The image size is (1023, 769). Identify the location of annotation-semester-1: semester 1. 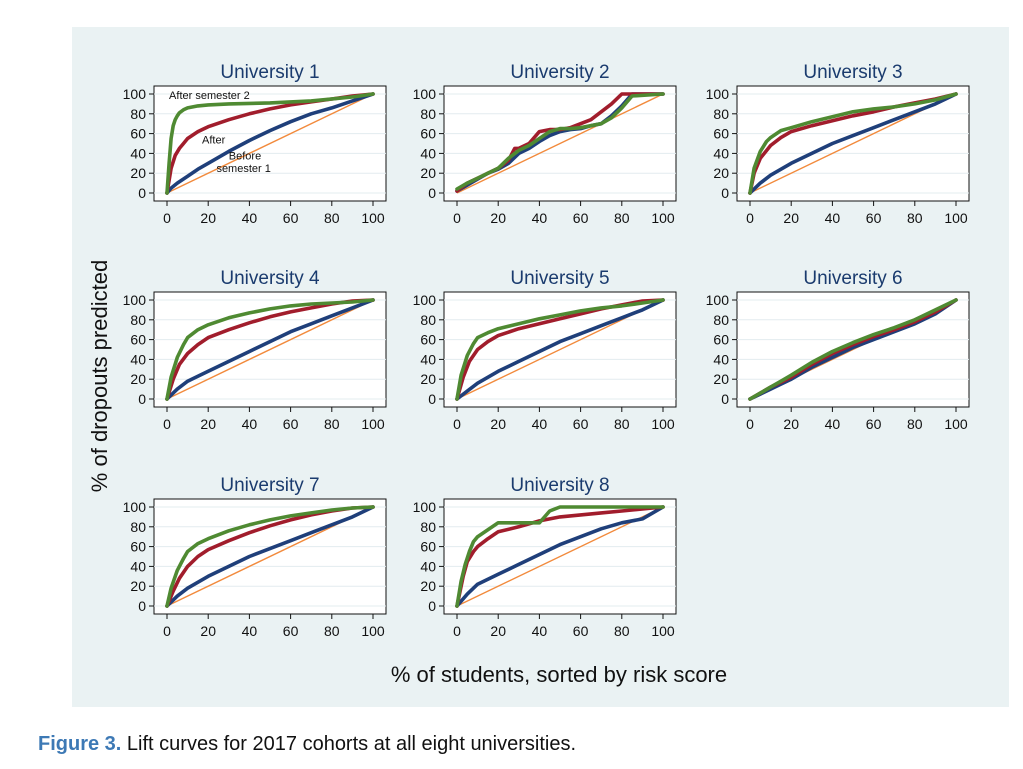
(243, 169).